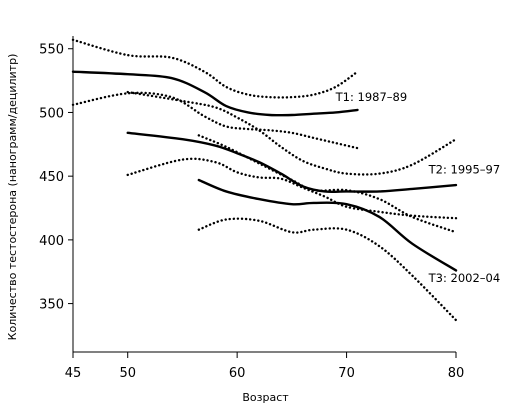  What do you see at coordinates (51, 177) in the screenshot?
I see `y-tick-label: 450` at bounding box center [51, 177].